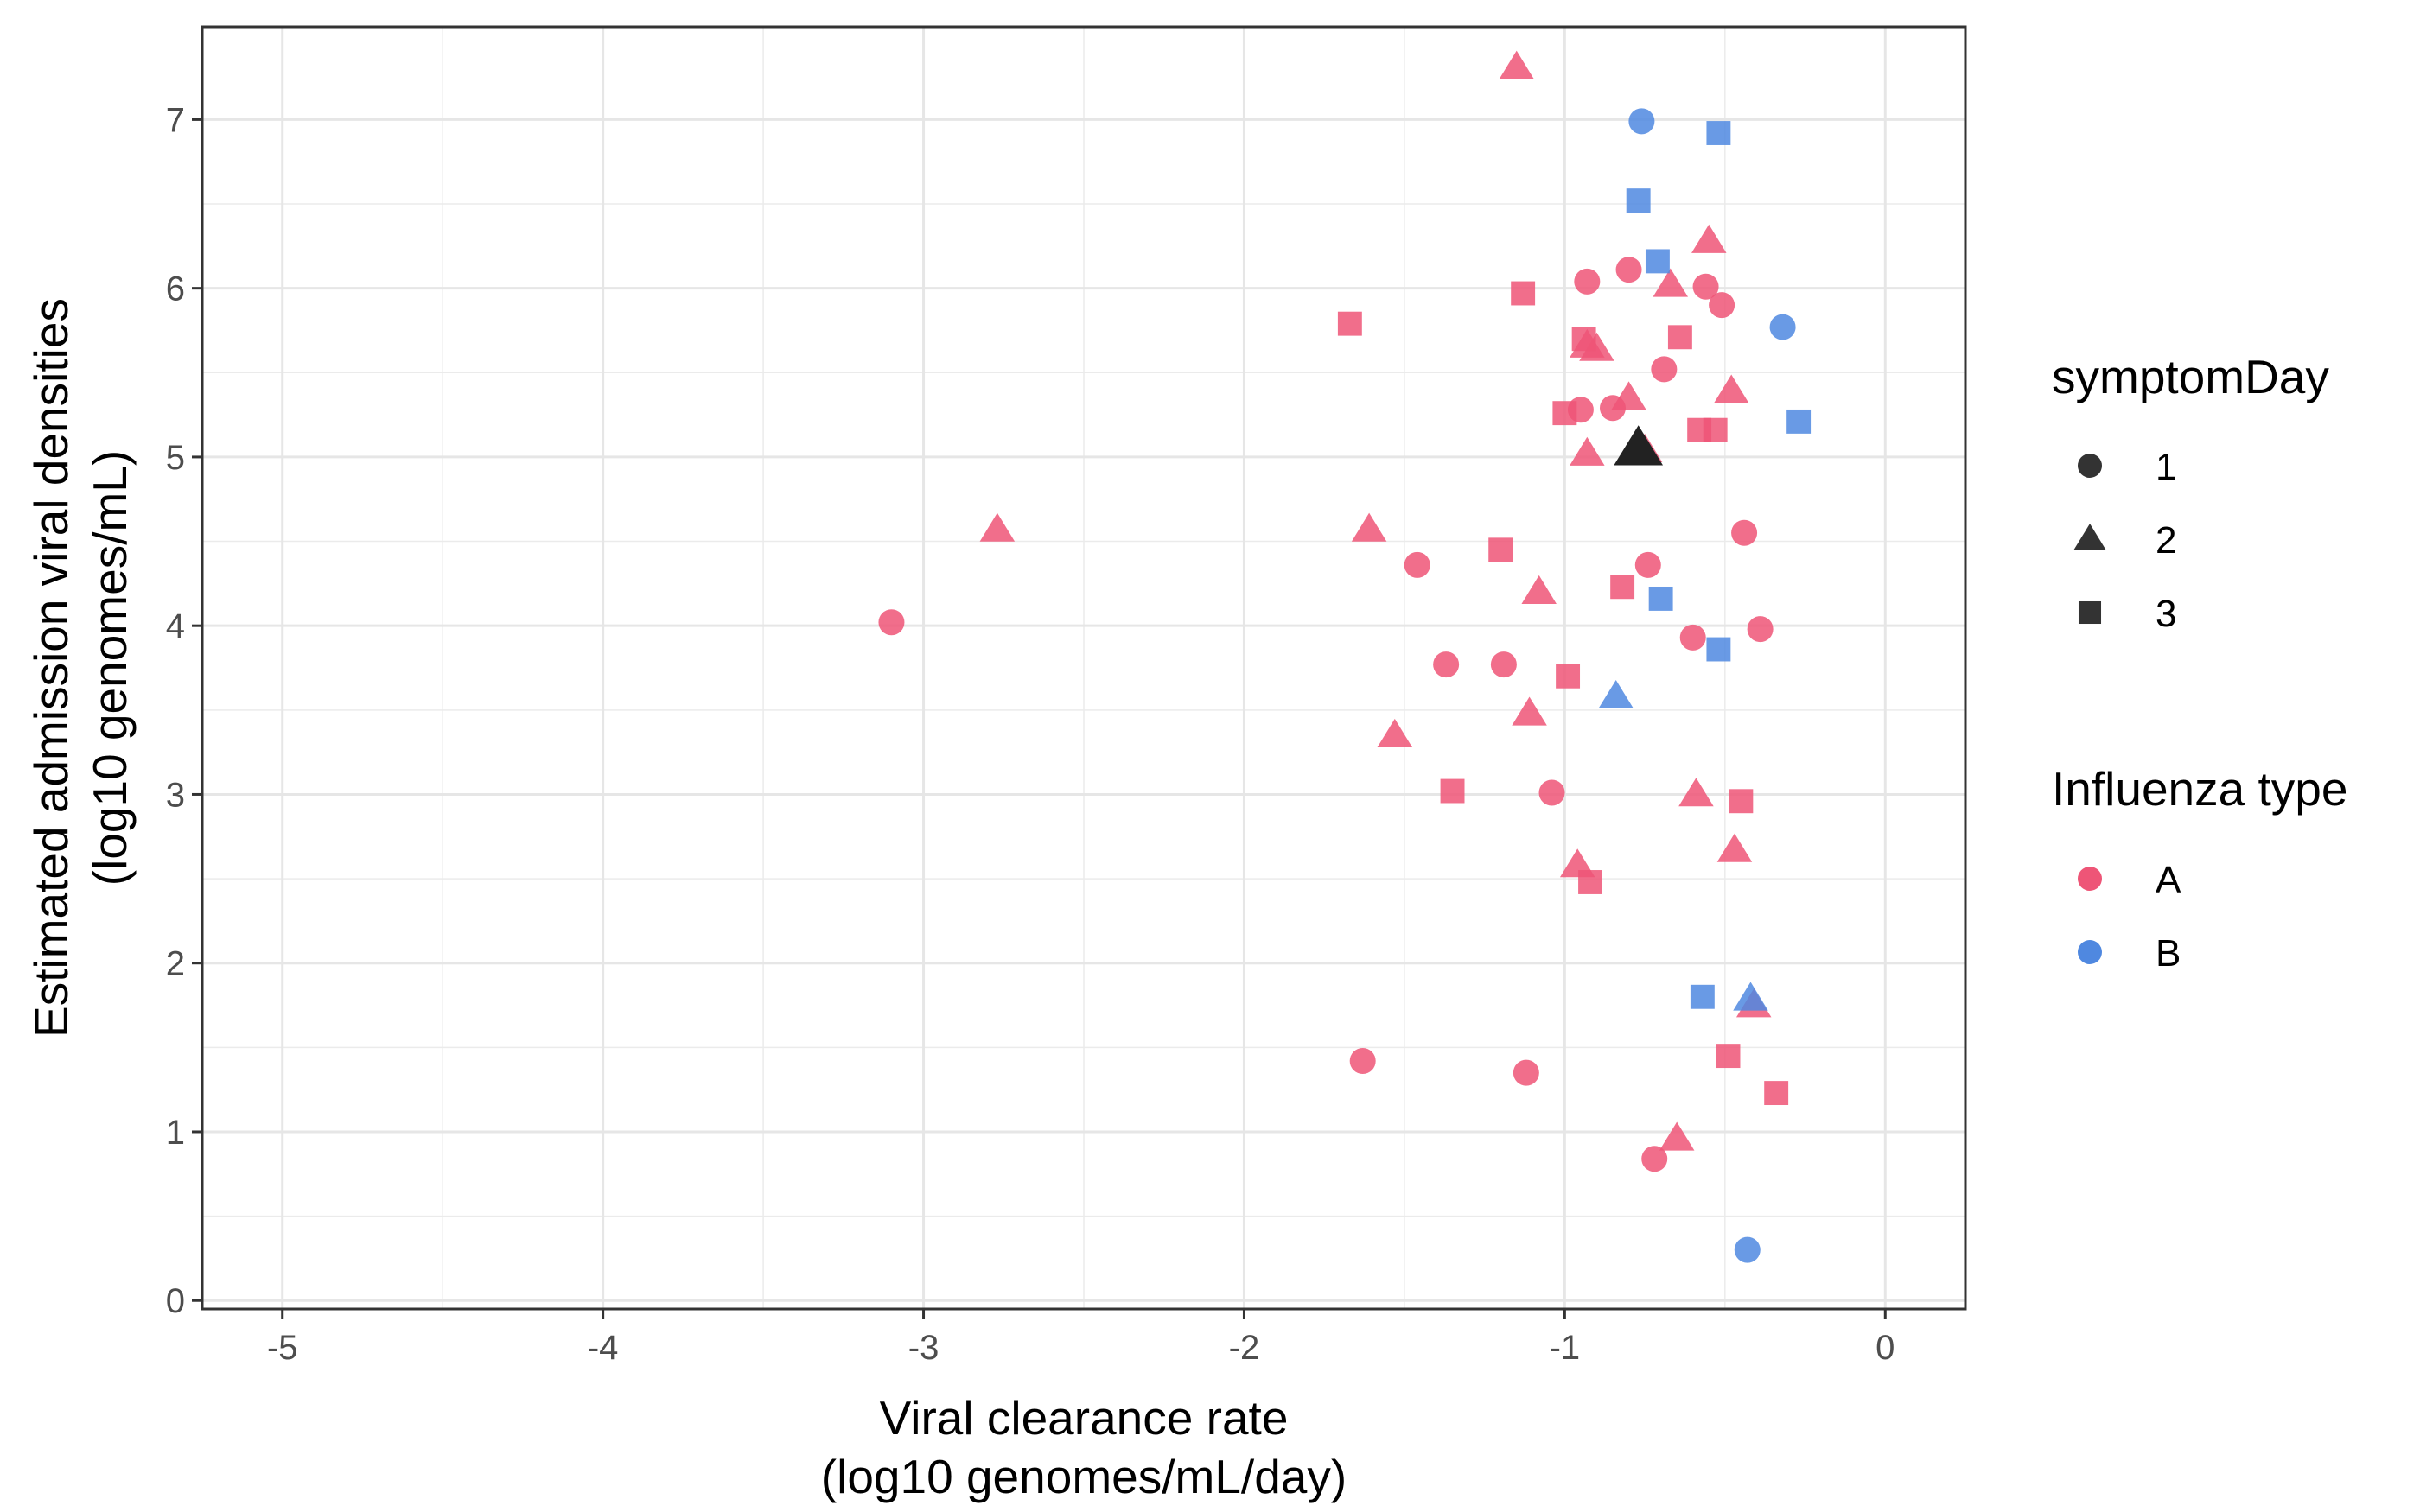 The height and width of the screenshot is (1512, 2420). I want to click on color-legend-label: A, so click(2168, 880).